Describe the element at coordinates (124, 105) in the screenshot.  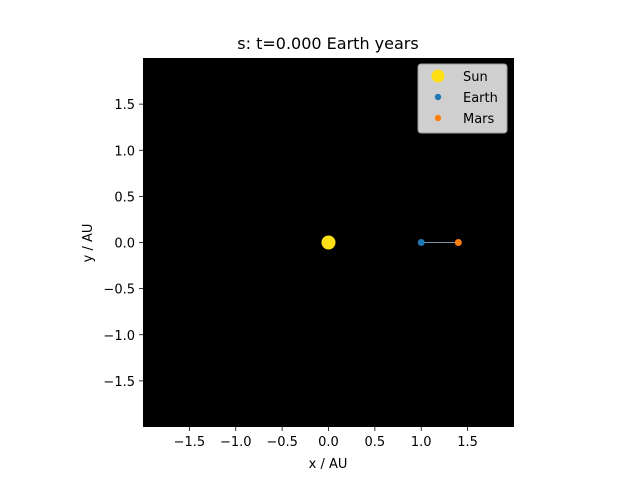
I see `y-tick-label: 1.5` at that location.